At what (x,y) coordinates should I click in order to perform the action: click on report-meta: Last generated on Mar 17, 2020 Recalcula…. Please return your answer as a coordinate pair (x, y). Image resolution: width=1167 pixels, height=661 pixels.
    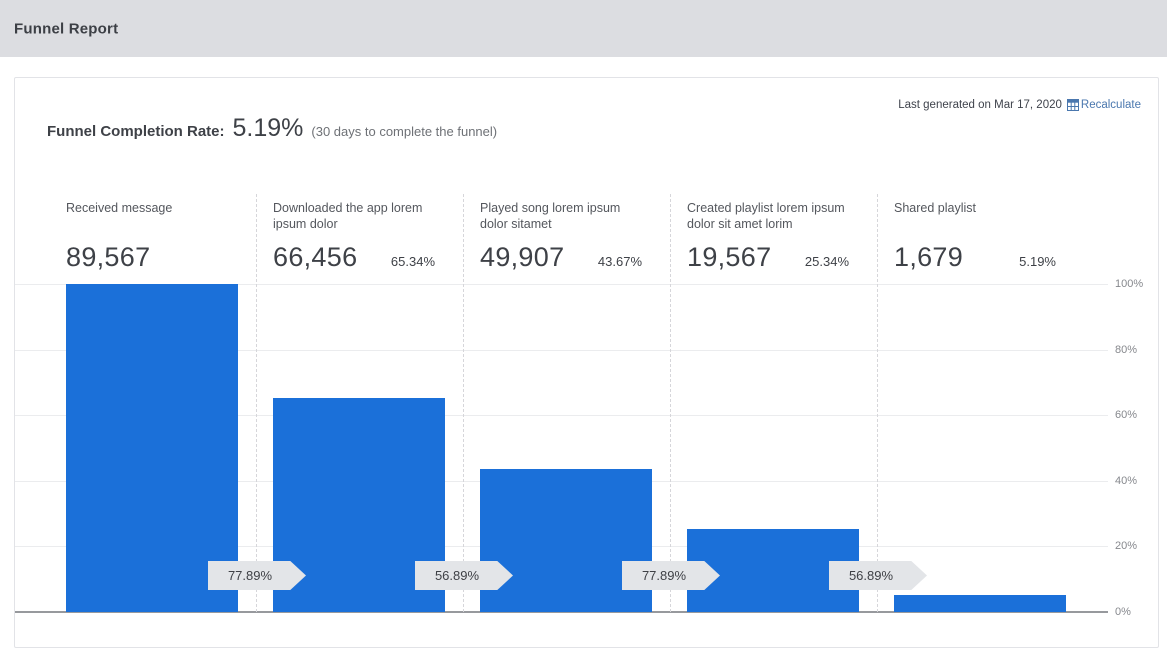
    Looking at the image, I should click on (1019, 105).